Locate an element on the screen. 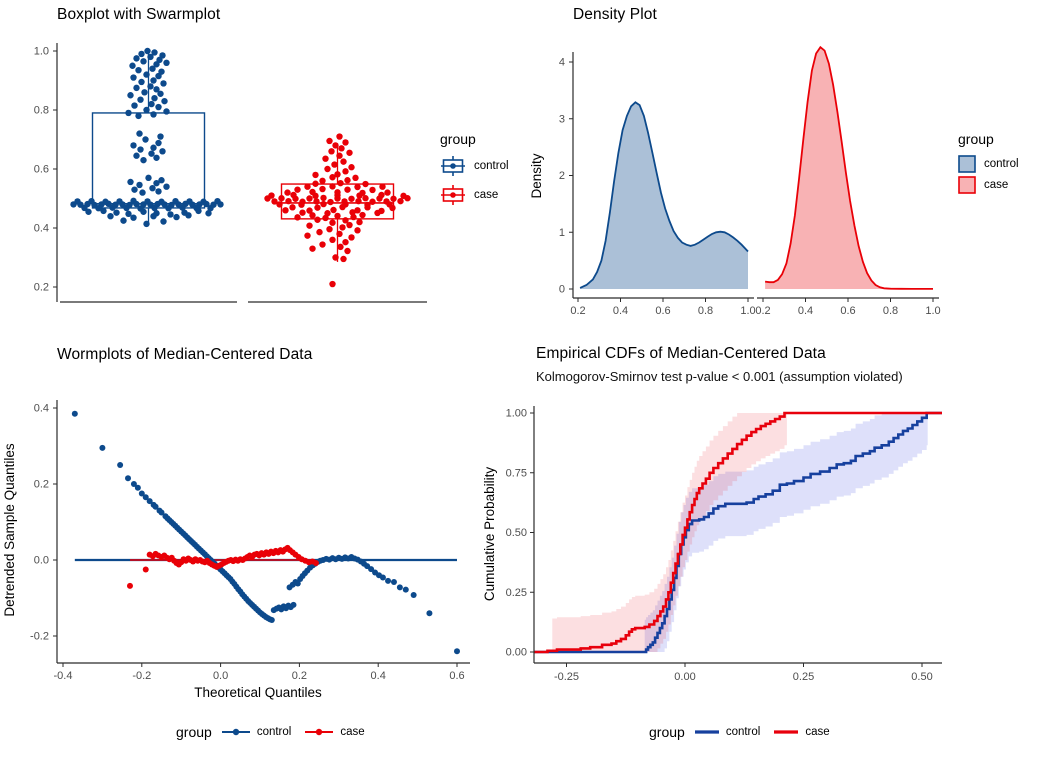 Image resolution: width=1056 pixels, height=768 pixels. svg-text: 1 is located at coordinates (562, 233).